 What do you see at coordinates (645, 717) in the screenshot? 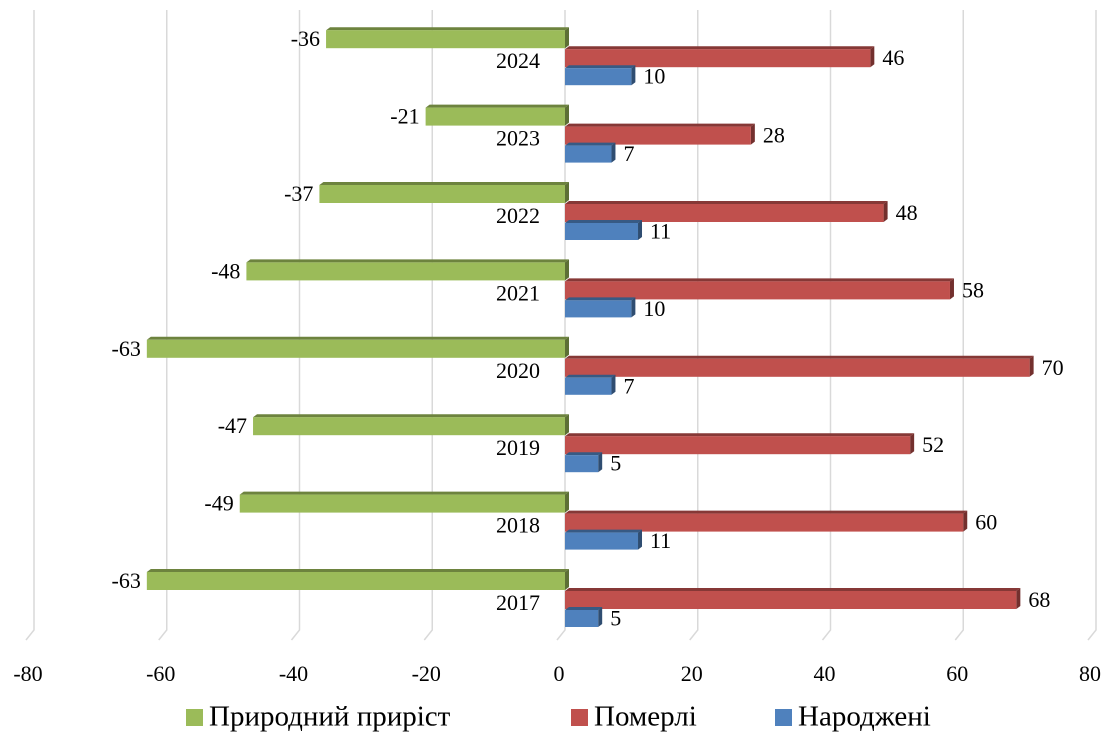
I see `legend-label: Померлі` at bounding box center [645, 717].